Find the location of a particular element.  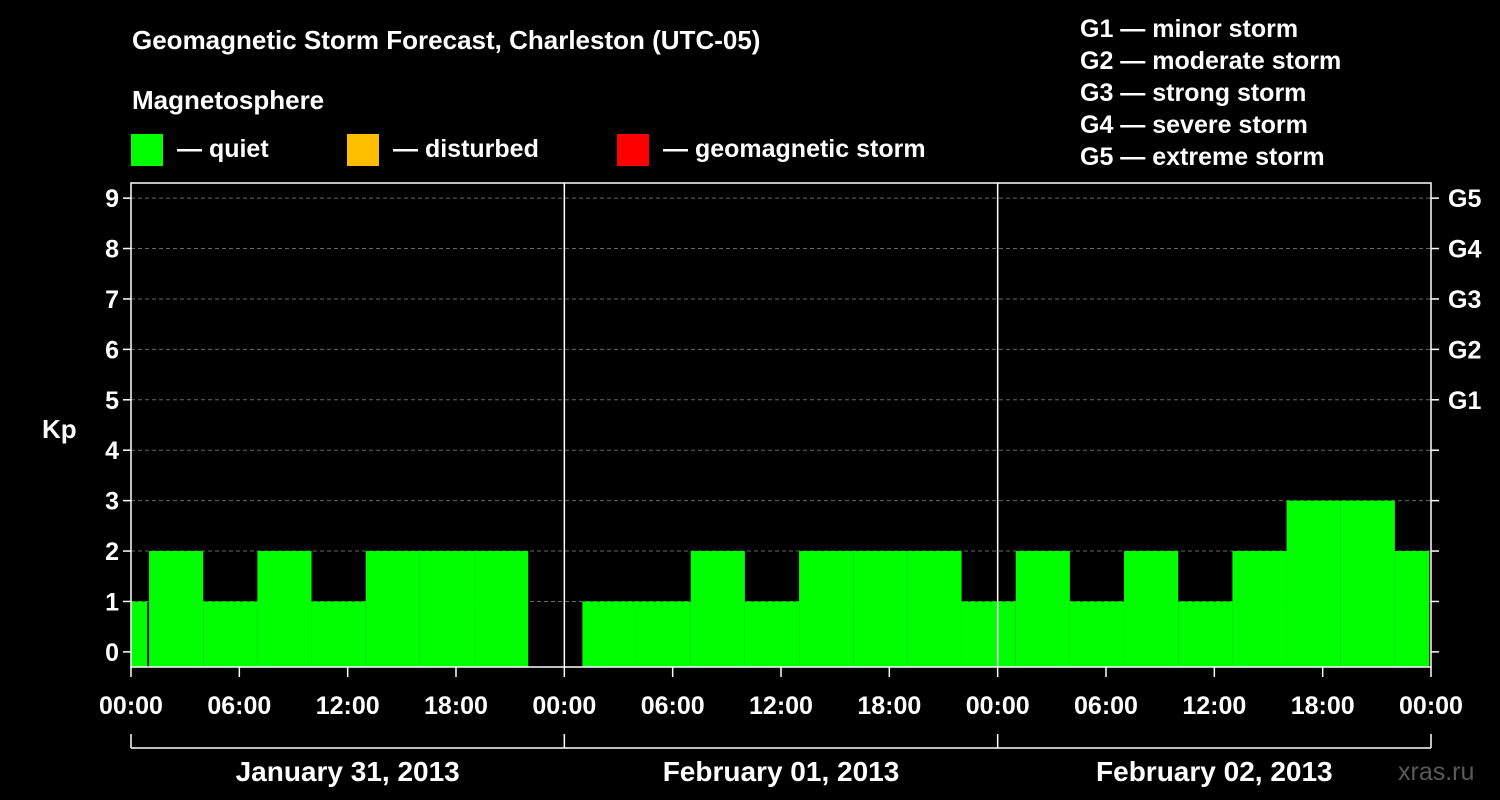

date-label: February 02, 2013 is located at coordinates (1214, 771).